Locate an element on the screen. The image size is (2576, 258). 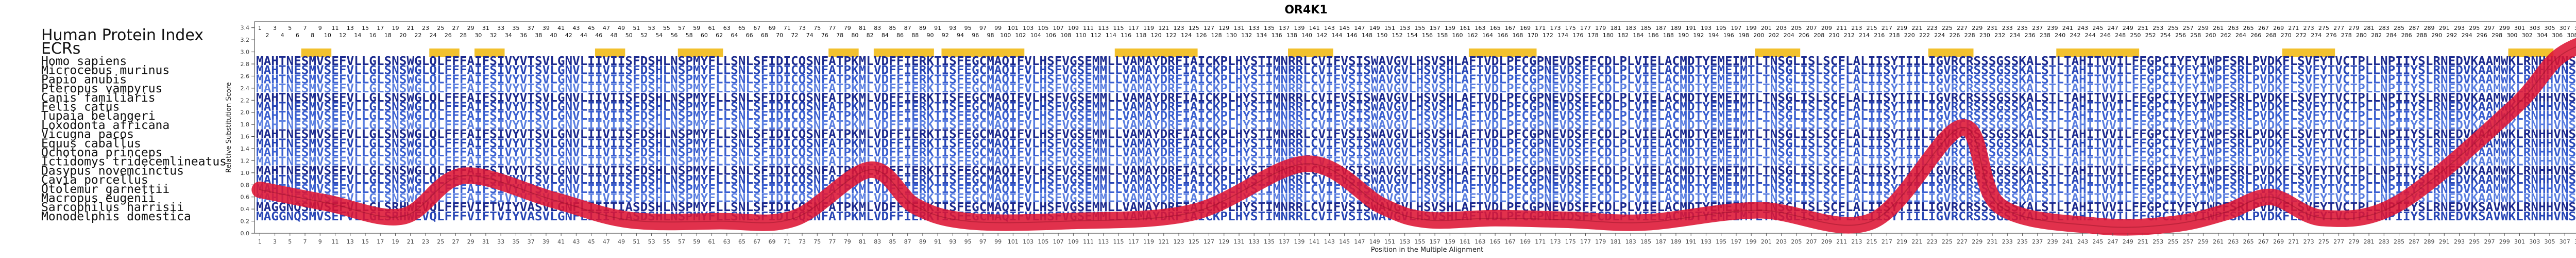
x-tick-label: 263 is located at coordinates (2233, 241).